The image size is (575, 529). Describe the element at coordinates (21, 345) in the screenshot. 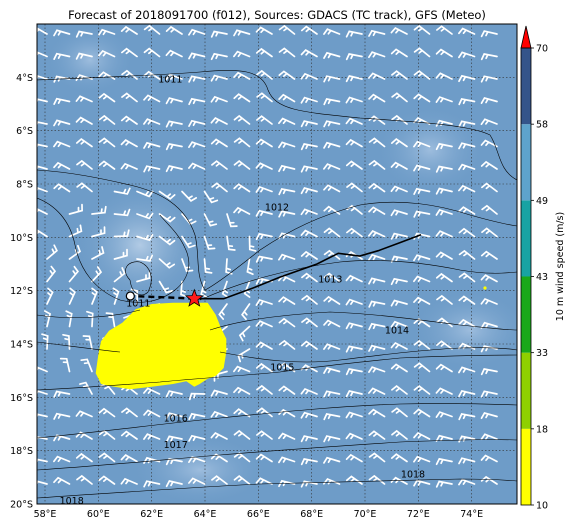

I see `y-tick-label: 14°S` at that location.